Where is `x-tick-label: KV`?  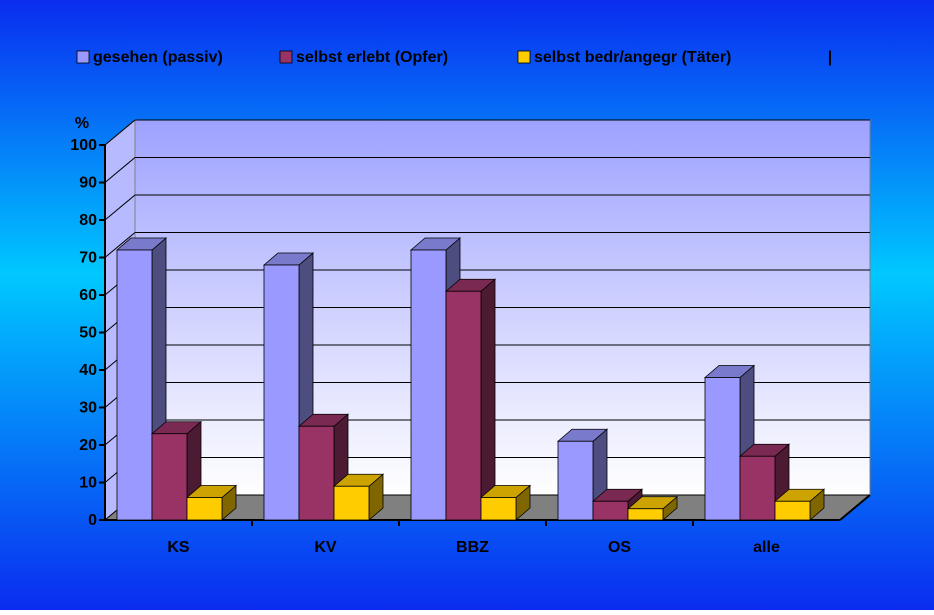 x-tick-label: KV is located at coordinates (325, 547).